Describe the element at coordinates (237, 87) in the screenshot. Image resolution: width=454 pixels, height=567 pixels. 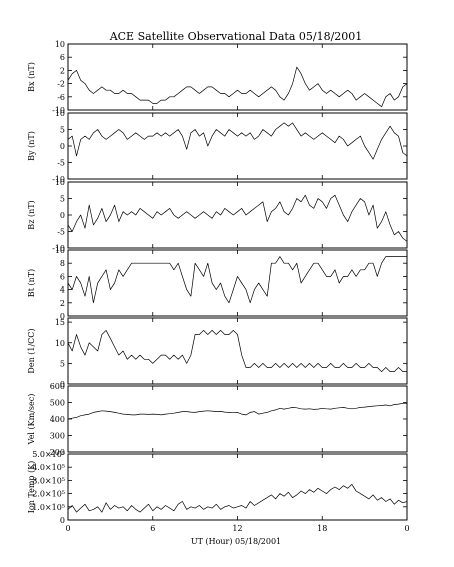
I see `series-line-bx` at that location.